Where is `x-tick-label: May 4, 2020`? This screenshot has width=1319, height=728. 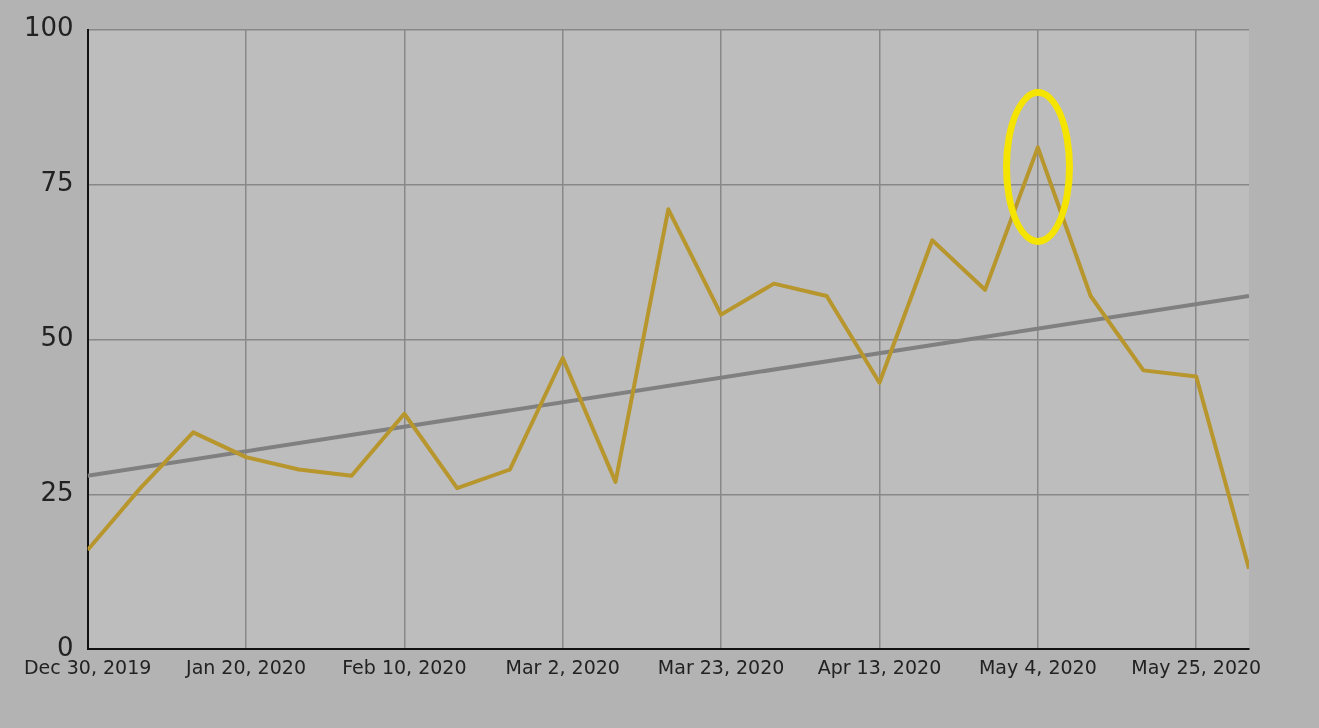
x-tick-label: May 4, 2020 is located at coordinates (1037, 666).